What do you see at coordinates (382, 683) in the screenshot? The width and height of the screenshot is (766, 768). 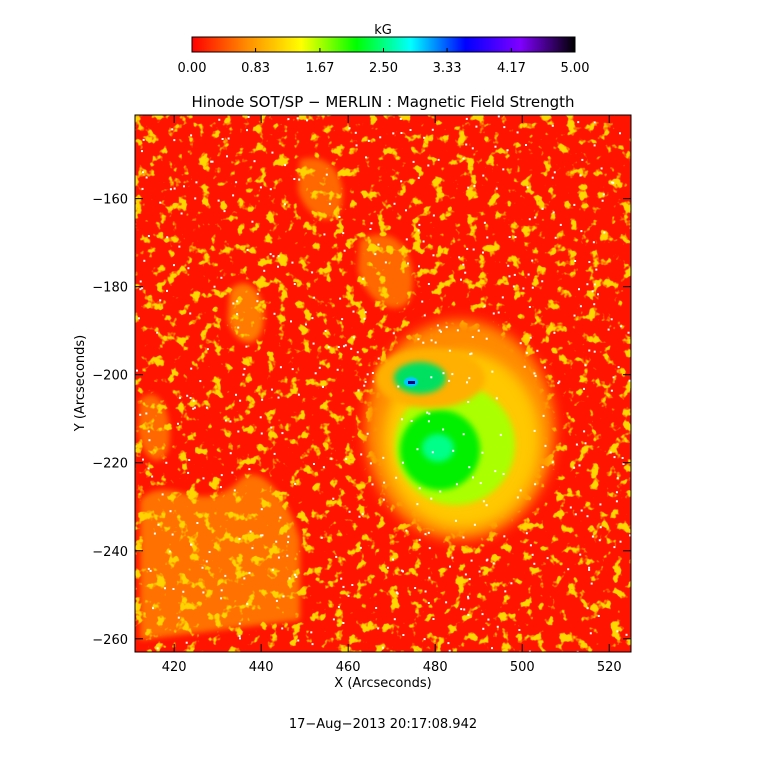 I see `x-axis-label: X (Arcseconds)` at bounding box center [382, 683].